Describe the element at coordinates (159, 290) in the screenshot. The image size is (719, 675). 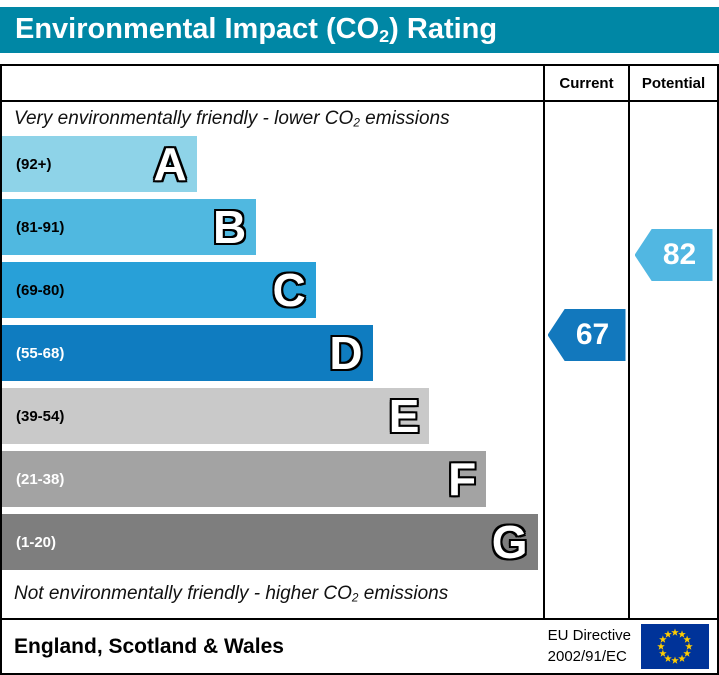
I see `band-bar-c: (69-80) C` at that location.